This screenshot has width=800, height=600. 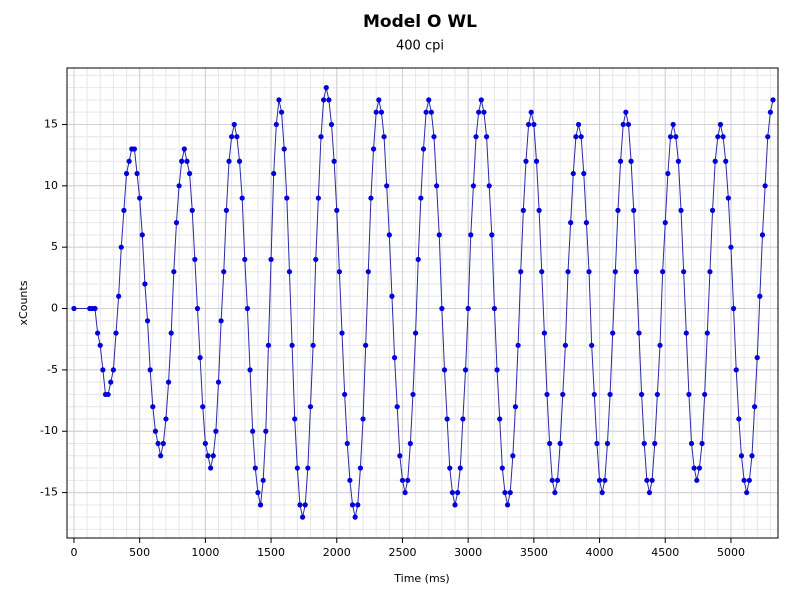 What do you see at coordinates (49, 492) in the screenshot?
I see `y-tick-label: -15` at bounding box center [49, 492].